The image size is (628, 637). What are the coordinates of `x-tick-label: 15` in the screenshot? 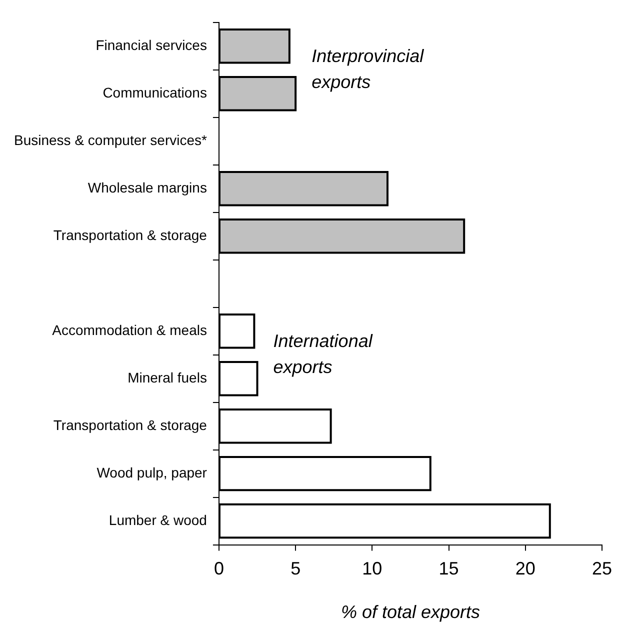 It's located at (448, 568).